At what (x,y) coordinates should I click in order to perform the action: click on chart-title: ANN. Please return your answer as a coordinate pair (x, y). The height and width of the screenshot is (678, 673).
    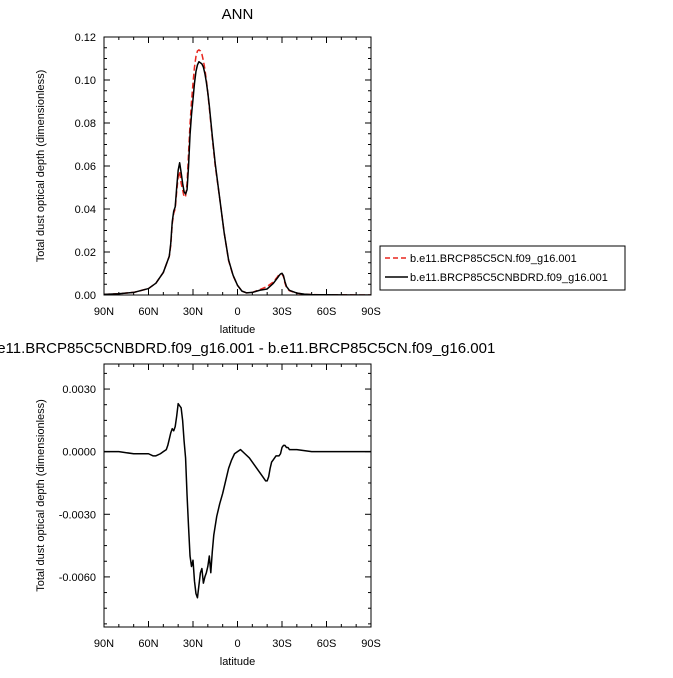
    Looking at the image, I should click on (238, 14).